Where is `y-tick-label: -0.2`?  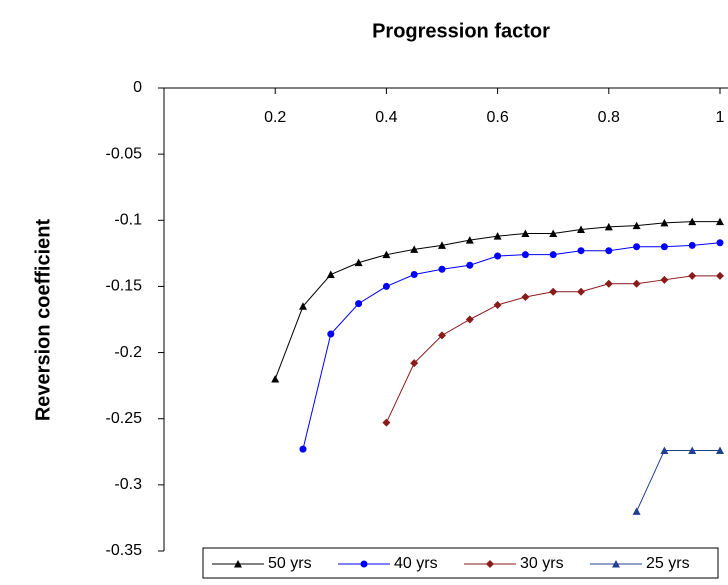 y-tick-label: -0.2 is located at coordinates (128, 352).